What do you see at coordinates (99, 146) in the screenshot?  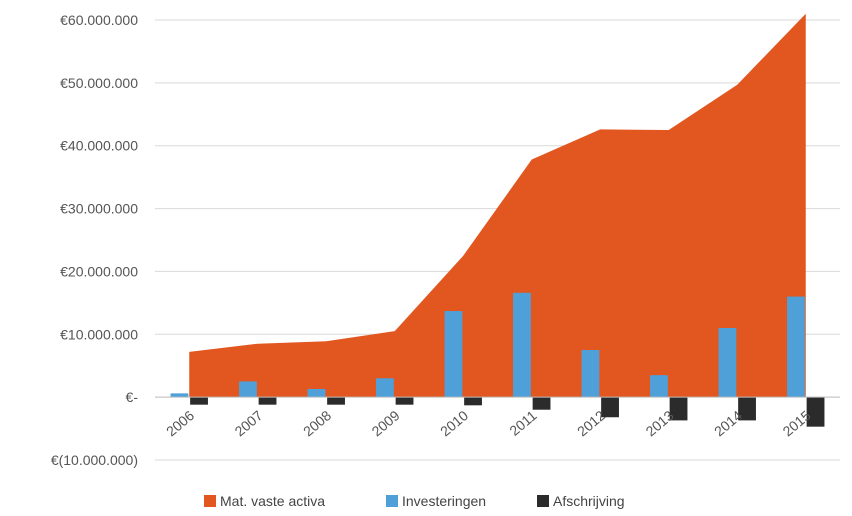 I see `y-tick-label: €40.000.000` at bounding box center [99, 146].